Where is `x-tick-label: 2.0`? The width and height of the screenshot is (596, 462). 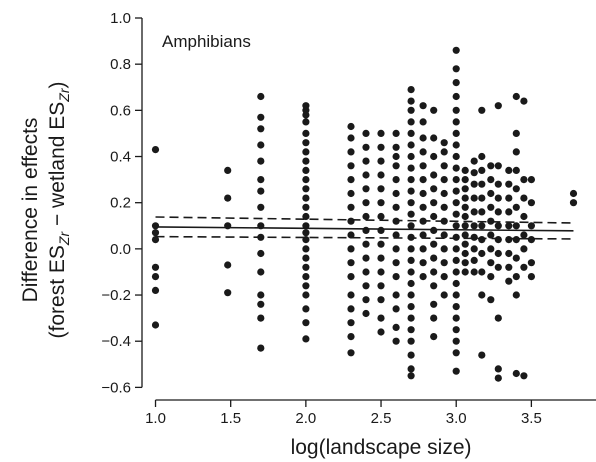 x-tick-label: 2.0 is located at coordinates (305, 418).